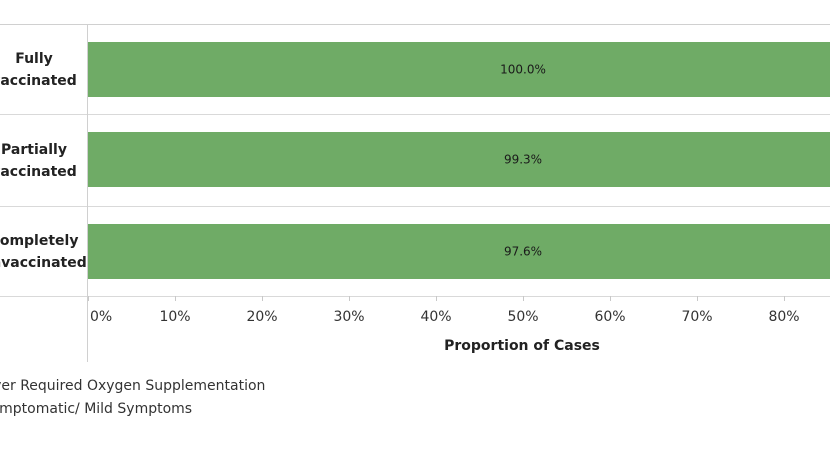 This screenshot has width=830, height=472. Describe the element at coordinates (34, 59) in the screenshot. I see `category-label: Fully` at that location.